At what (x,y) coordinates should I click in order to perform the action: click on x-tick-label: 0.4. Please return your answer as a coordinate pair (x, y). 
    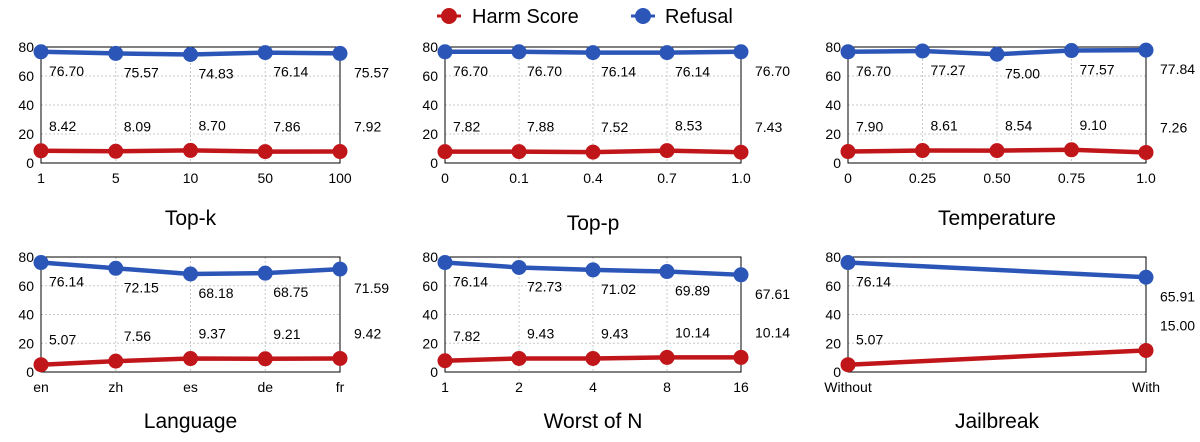
    Looking at the image, I should click on (593, 178).